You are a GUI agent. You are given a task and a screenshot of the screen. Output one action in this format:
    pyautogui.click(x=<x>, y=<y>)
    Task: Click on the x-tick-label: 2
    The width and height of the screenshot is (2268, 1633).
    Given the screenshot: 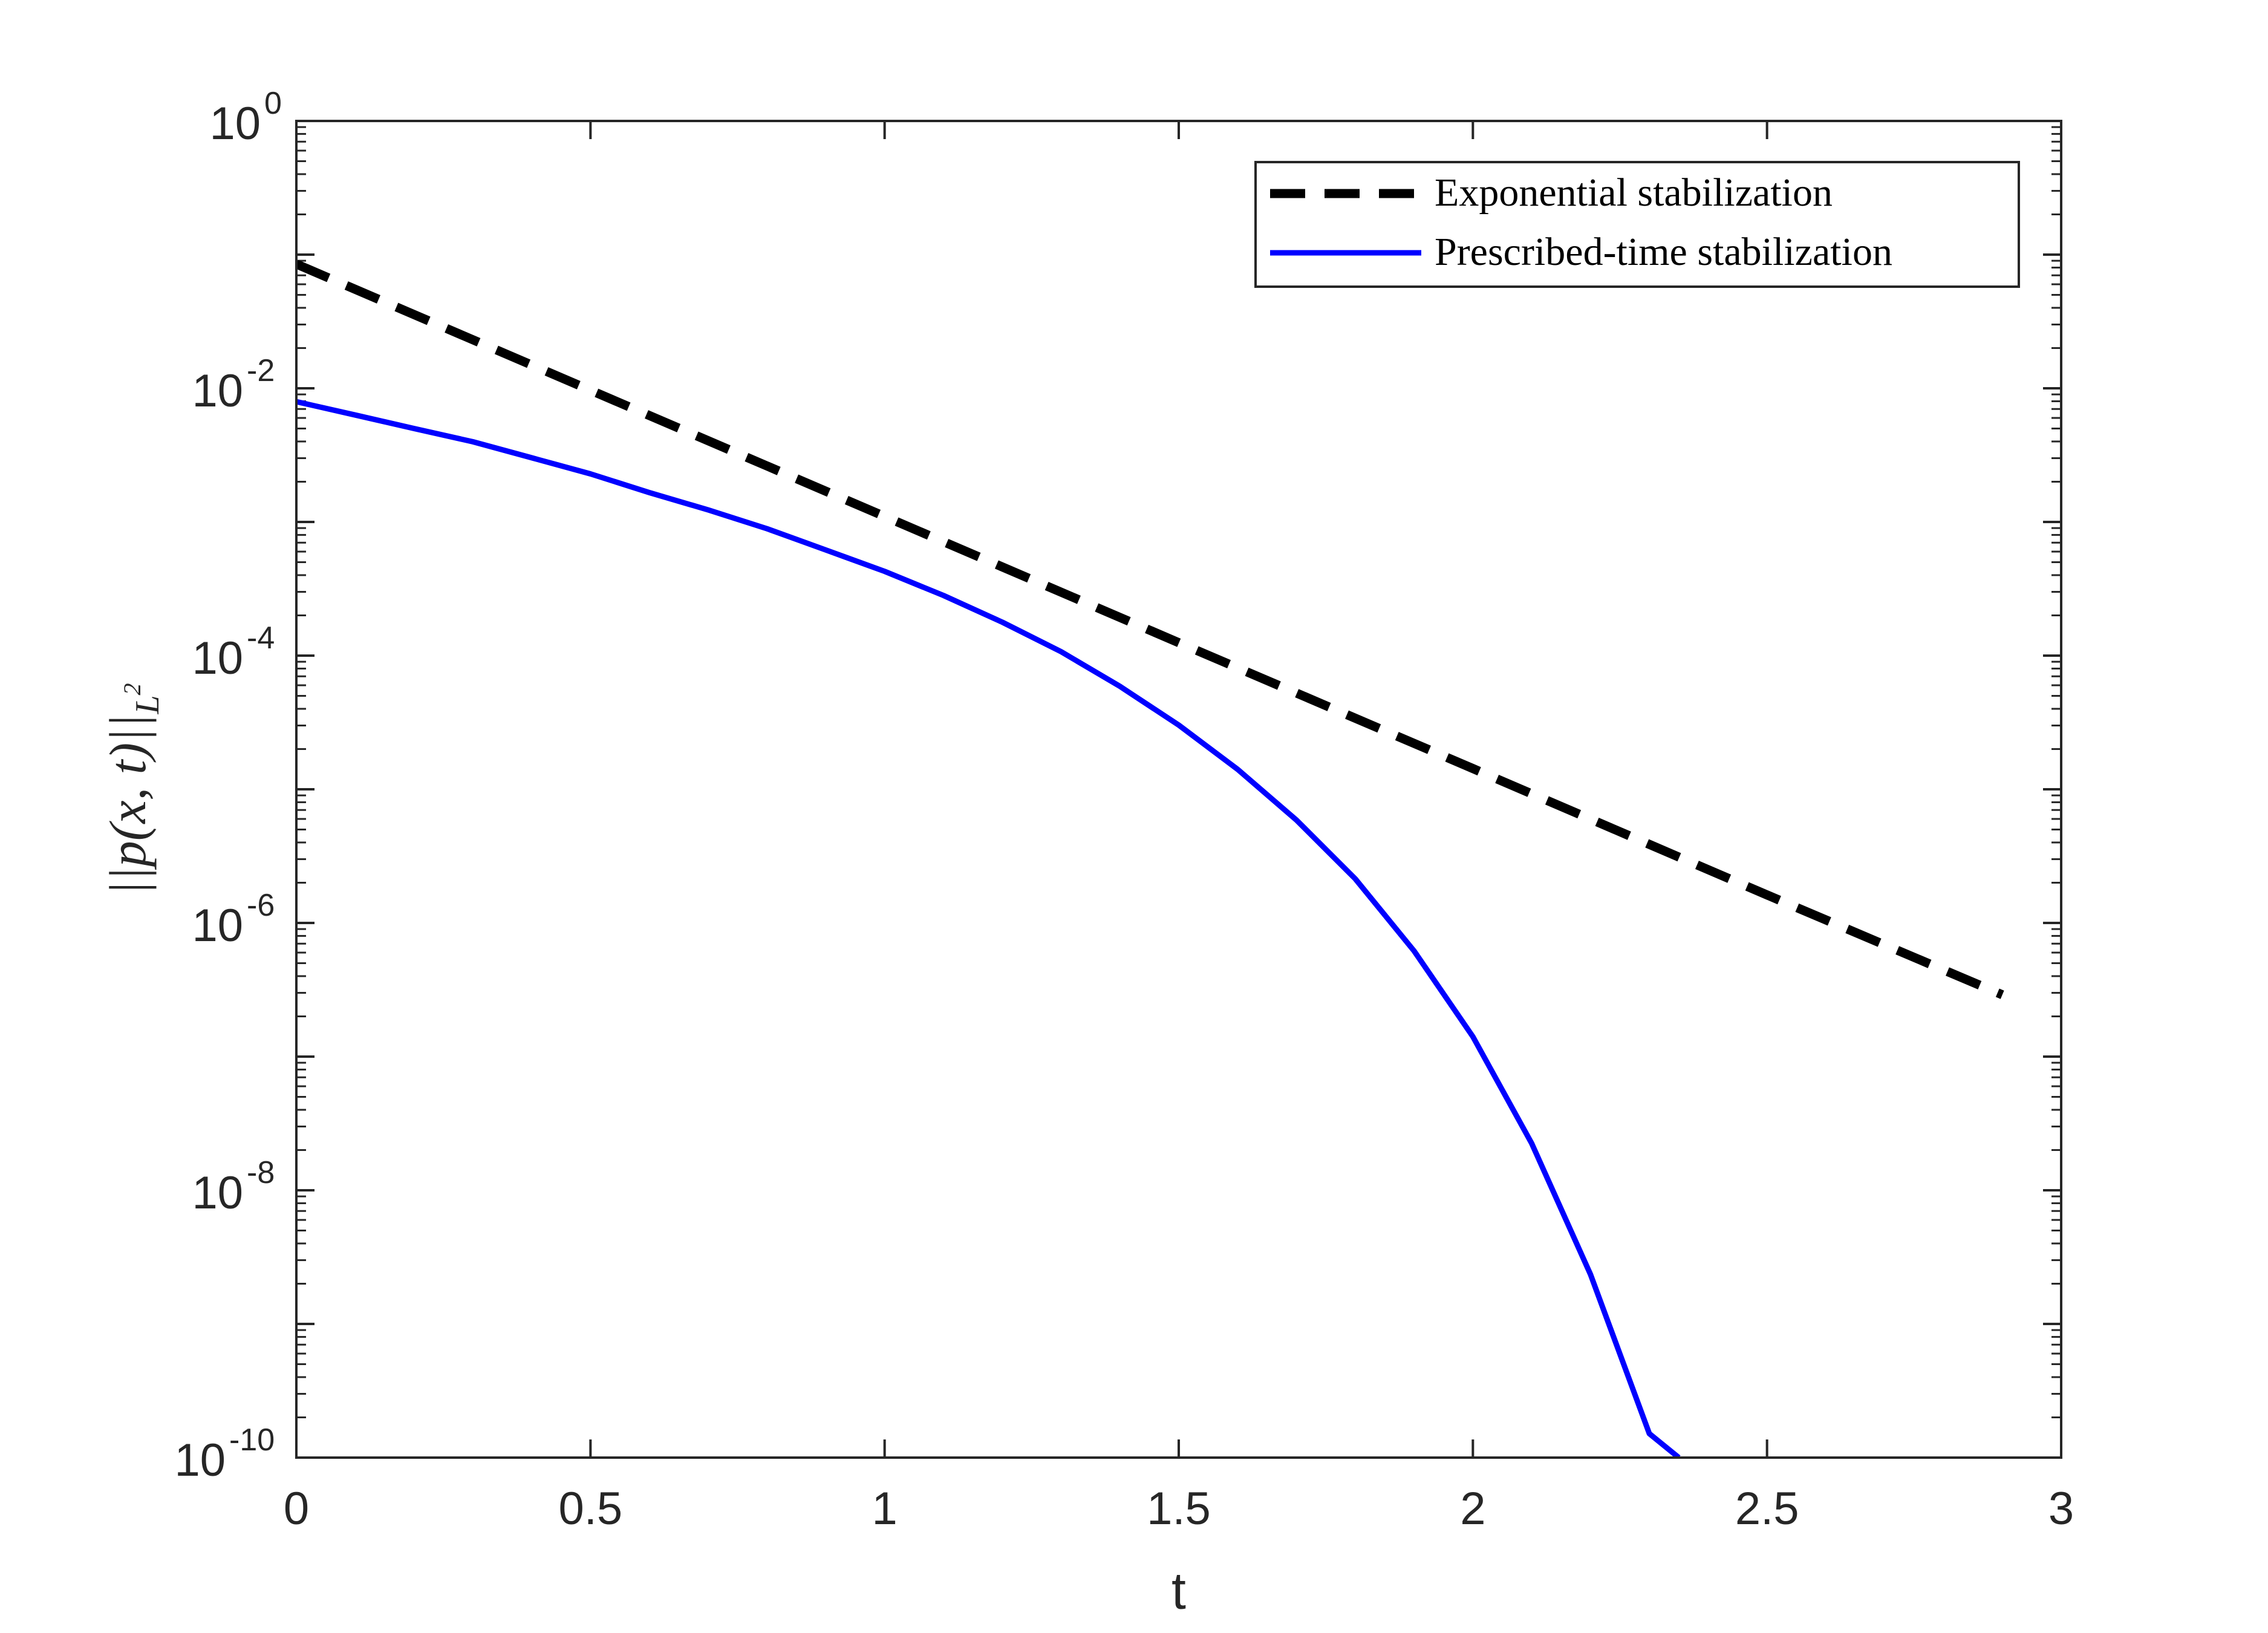 What is the action you would take?
    pyautogui.click(x=1472, y=1508)
    